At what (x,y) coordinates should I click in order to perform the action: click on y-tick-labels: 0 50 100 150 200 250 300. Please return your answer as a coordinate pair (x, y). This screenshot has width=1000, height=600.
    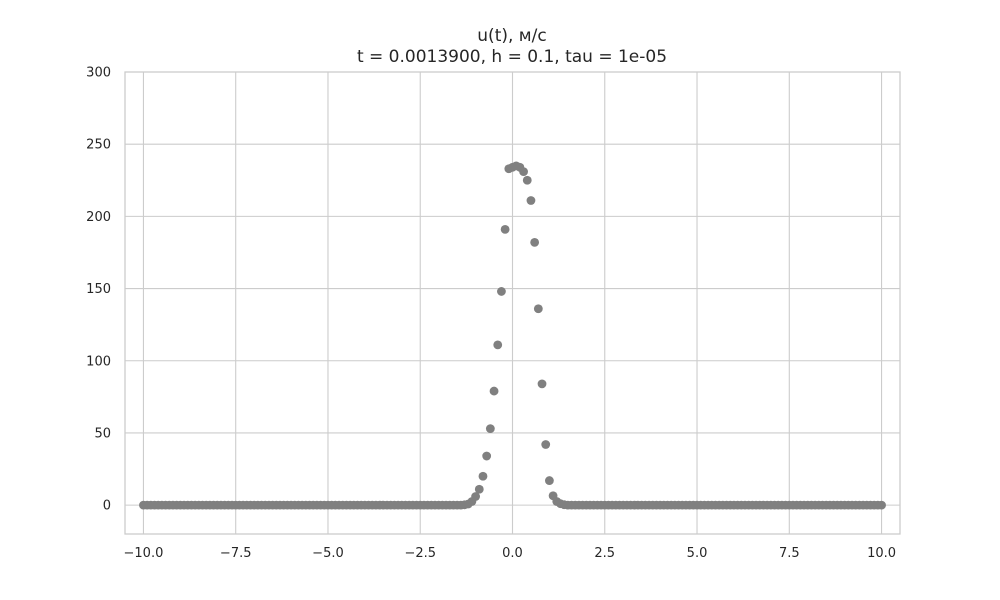
    Looking at the image, I should click on (98, 290).